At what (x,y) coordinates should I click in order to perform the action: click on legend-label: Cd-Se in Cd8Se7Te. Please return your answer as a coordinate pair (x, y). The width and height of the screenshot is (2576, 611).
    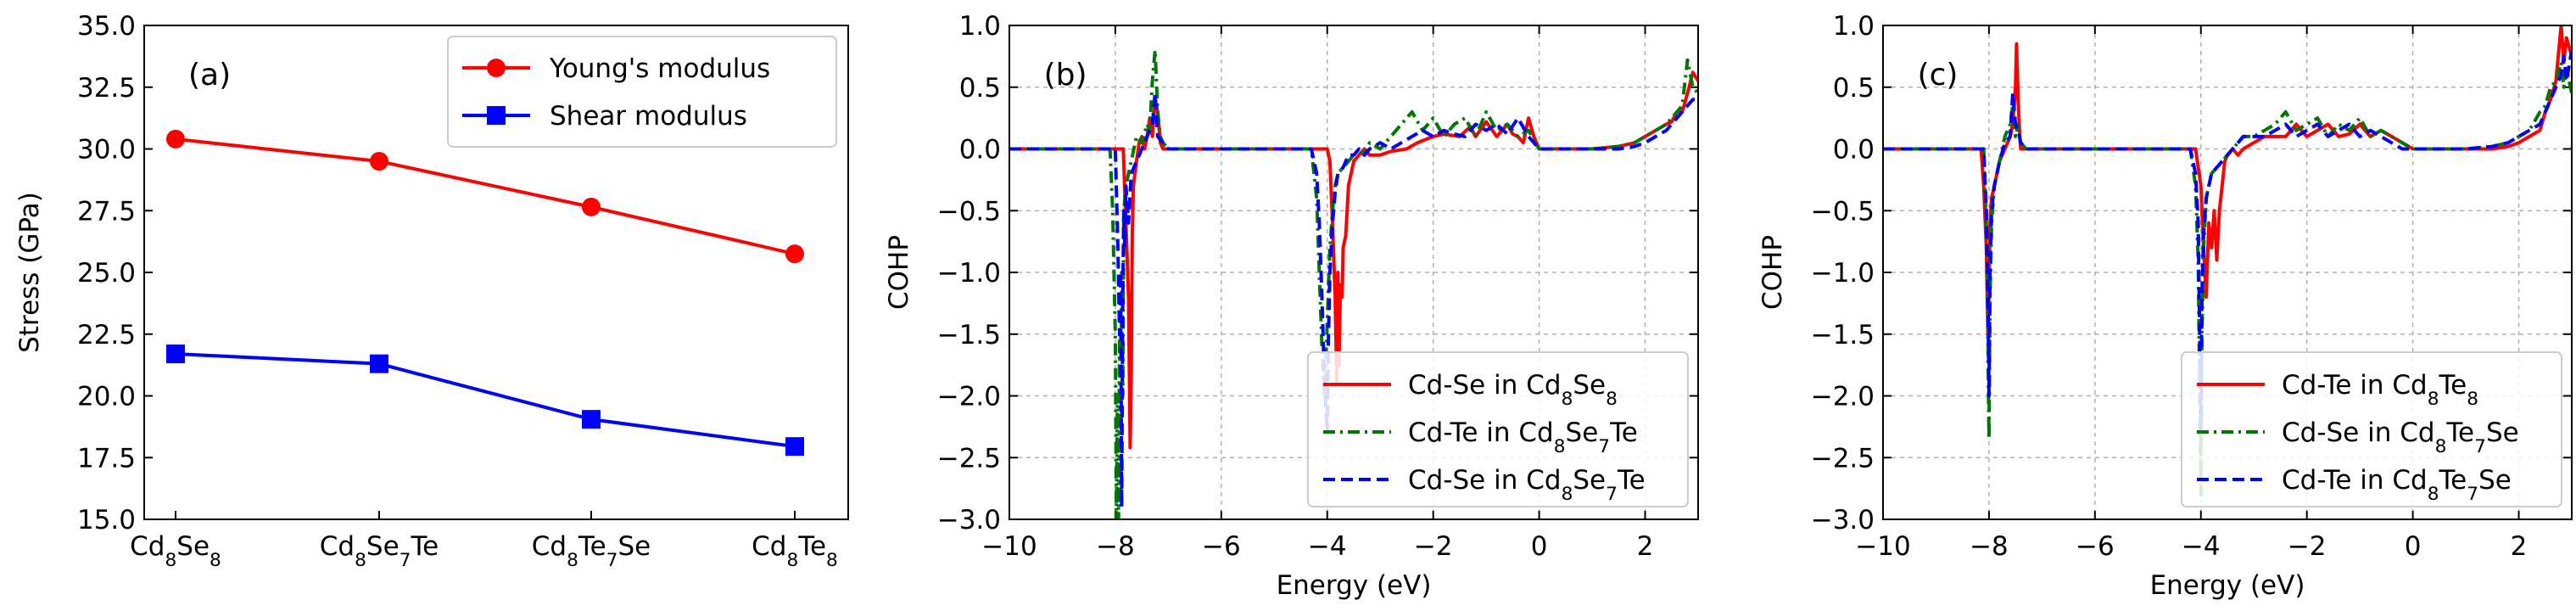
    Looking at the image, I should click on (1527, 485).